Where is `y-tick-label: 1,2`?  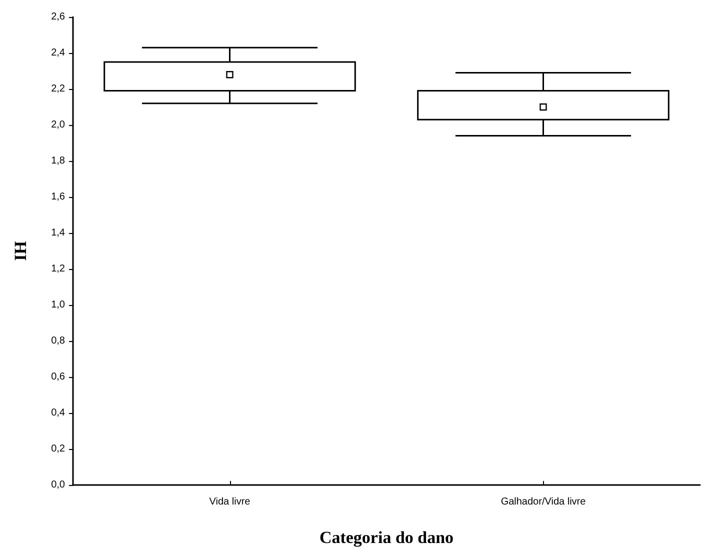 y-tick-label: 1,2 is located at coordinates (58, 269).